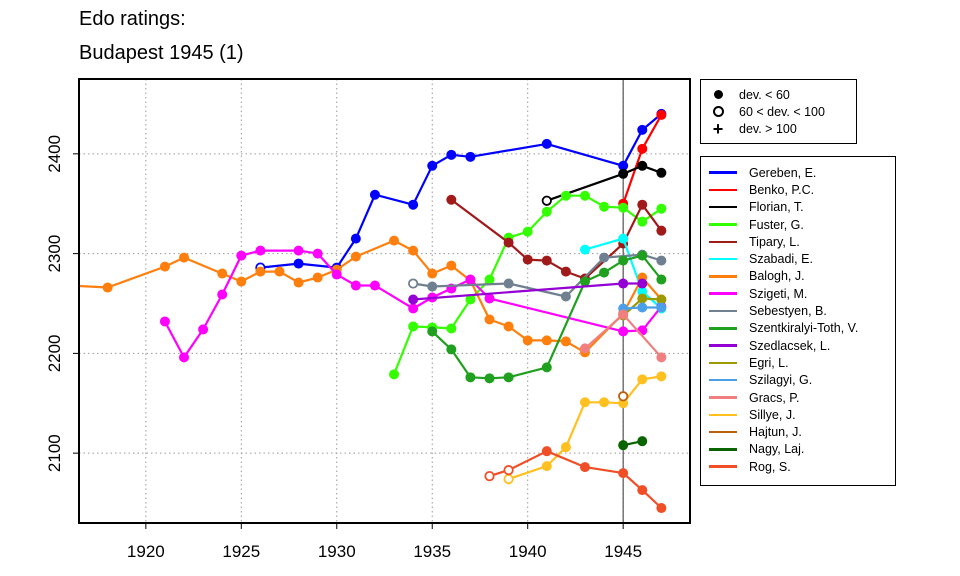 The image size is (960, 576). Describe the element at coordinates (781, 259) in the screenshot. I see `legend-label: Szabadi, E.` at that location.